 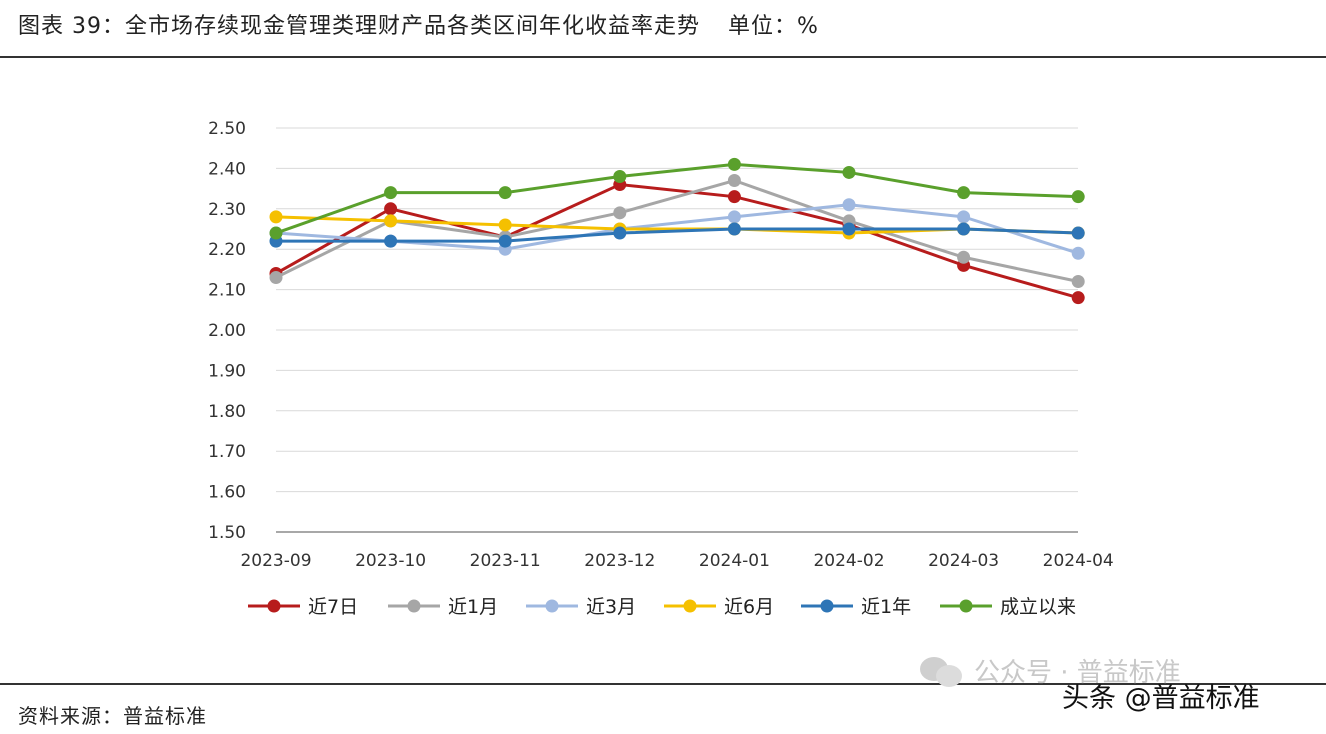 I want to click on top-rule, so click(x=663, y=57).